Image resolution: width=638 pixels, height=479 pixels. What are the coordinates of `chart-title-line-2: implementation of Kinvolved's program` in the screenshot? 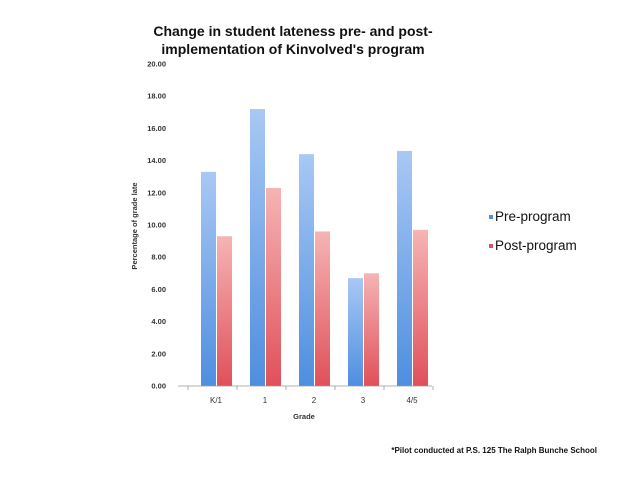 It's located at (292, 49).